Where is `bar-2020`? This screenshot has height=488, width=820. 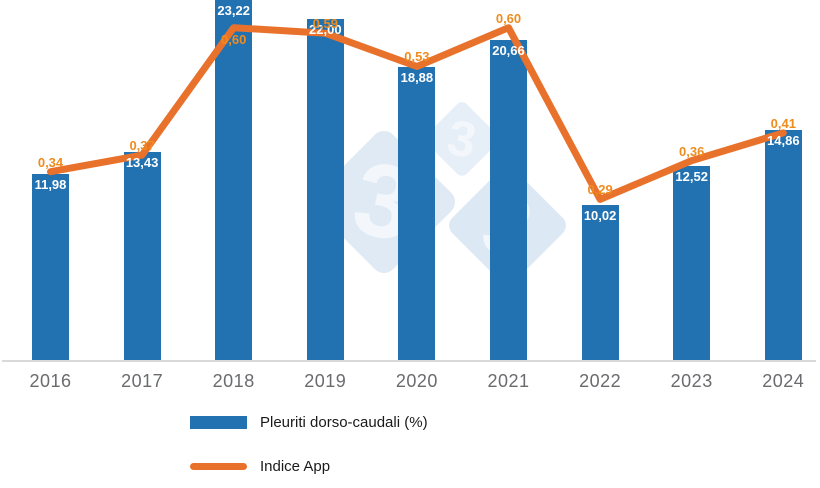 bar-2020 is located at coordinates (417, 213).